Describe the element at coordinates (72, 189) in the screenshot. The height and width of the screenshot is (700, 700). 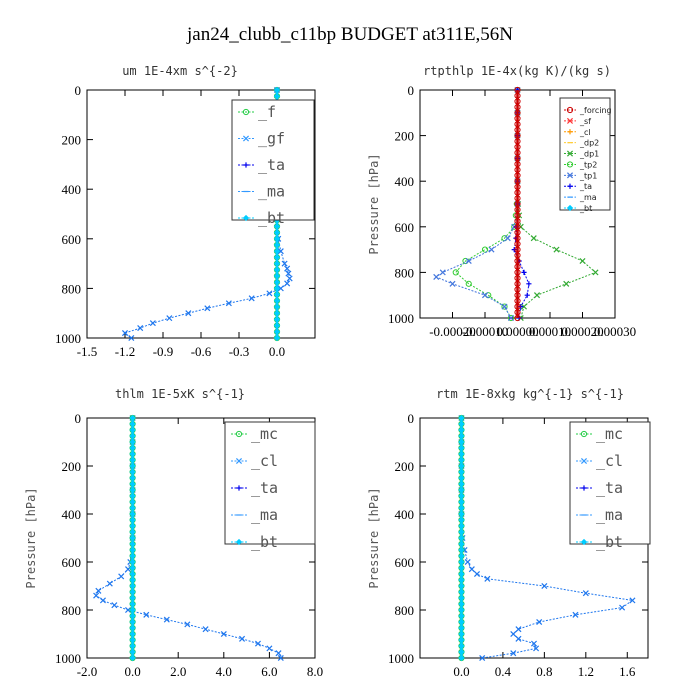
I see `y-tick-label: 400` at that location.